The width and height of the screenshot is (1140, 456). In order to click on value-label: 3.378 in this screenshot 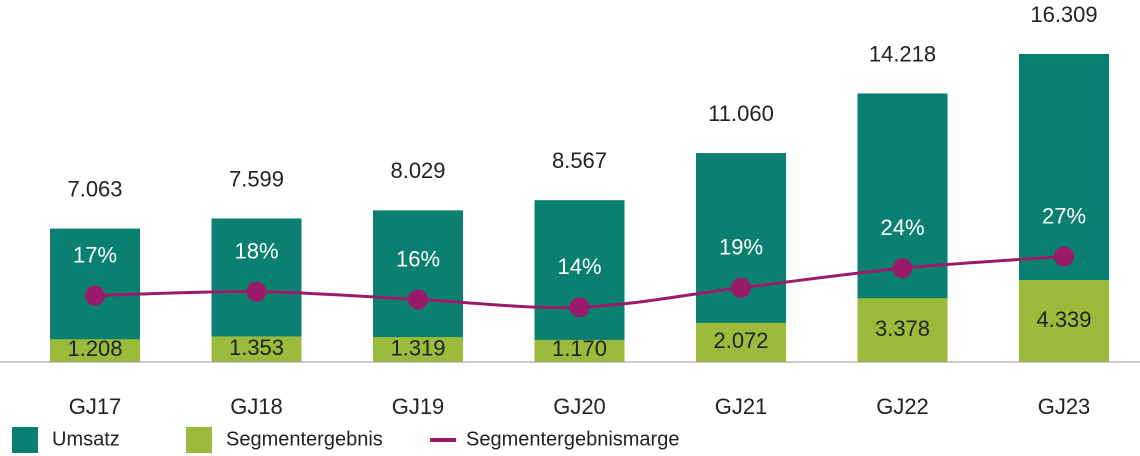, I will do `click(902, 328)`.